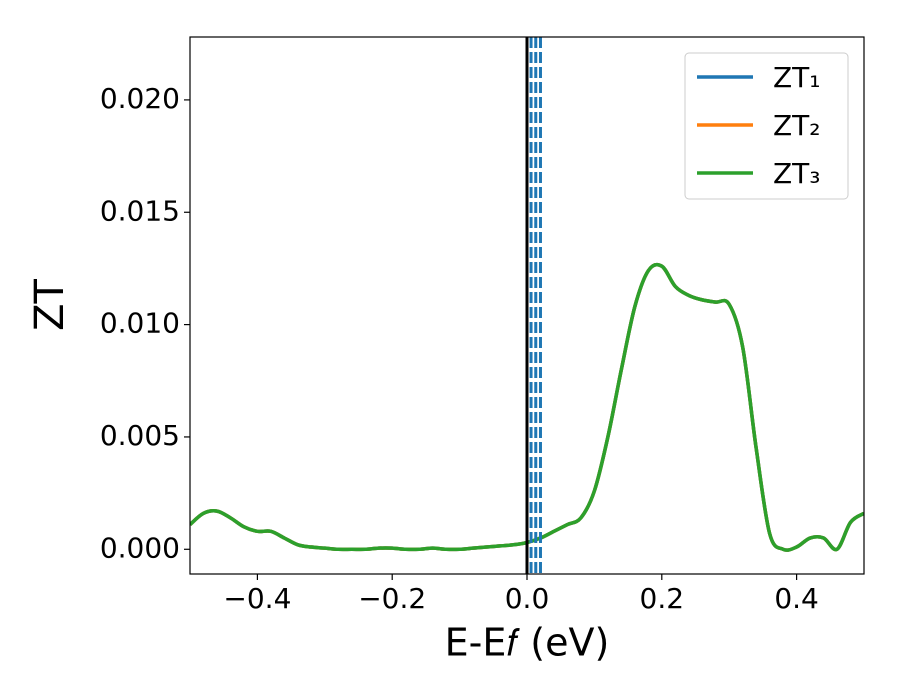  What do you see at coordinates (797, 125) in the screenshot?
I see `legend-label: ZT₂` at bounding box center [797, 125].